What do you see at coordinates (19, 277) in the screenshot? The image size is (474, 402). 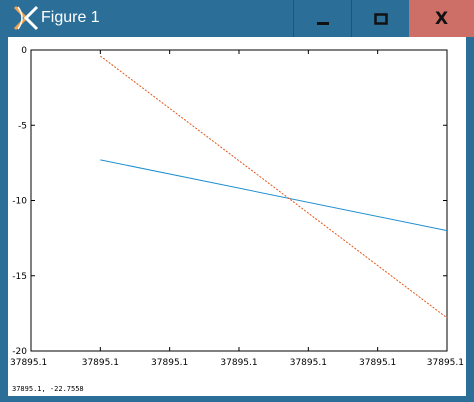 I see `y-tick-label: -15` at bounding box center [19, 277].